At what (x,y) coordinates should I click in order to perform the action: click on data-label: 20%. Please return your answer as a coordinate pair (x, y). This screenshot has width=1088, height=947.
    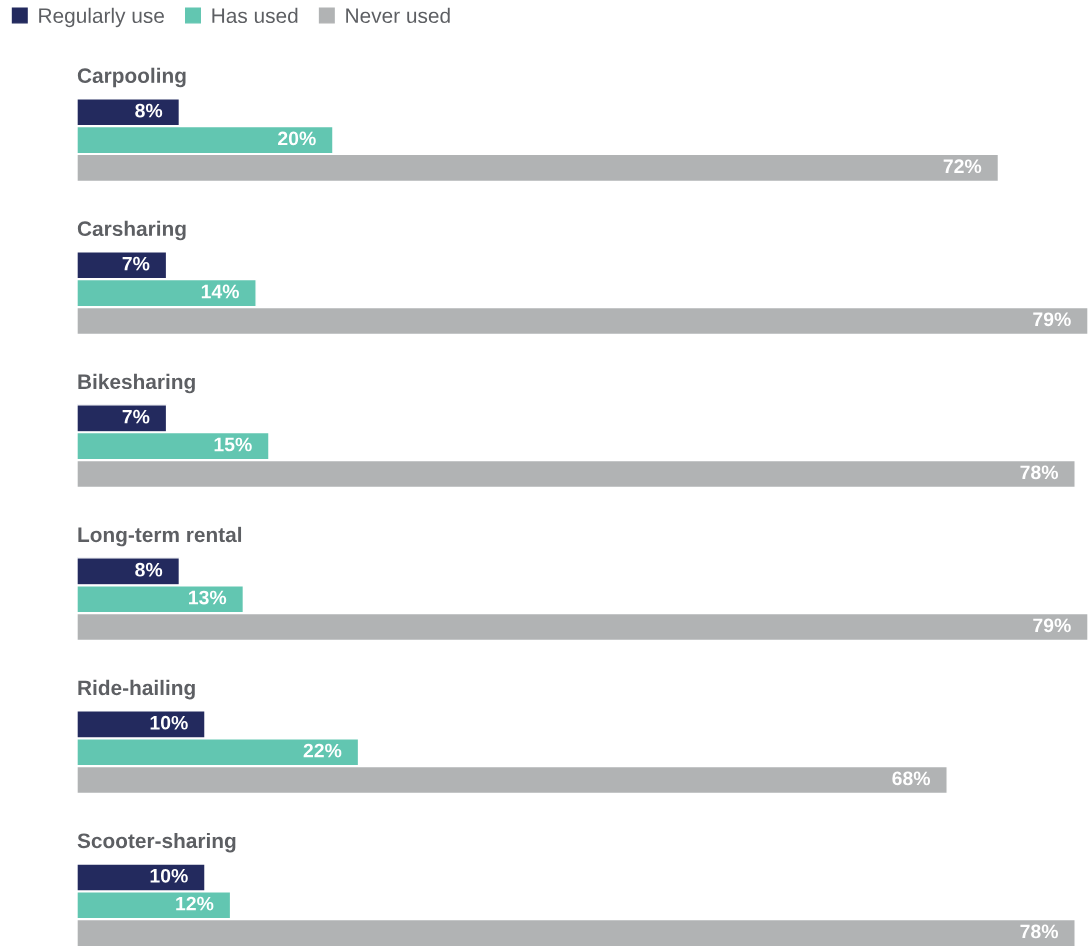
    Looking at the image, I should click on (297, 138).